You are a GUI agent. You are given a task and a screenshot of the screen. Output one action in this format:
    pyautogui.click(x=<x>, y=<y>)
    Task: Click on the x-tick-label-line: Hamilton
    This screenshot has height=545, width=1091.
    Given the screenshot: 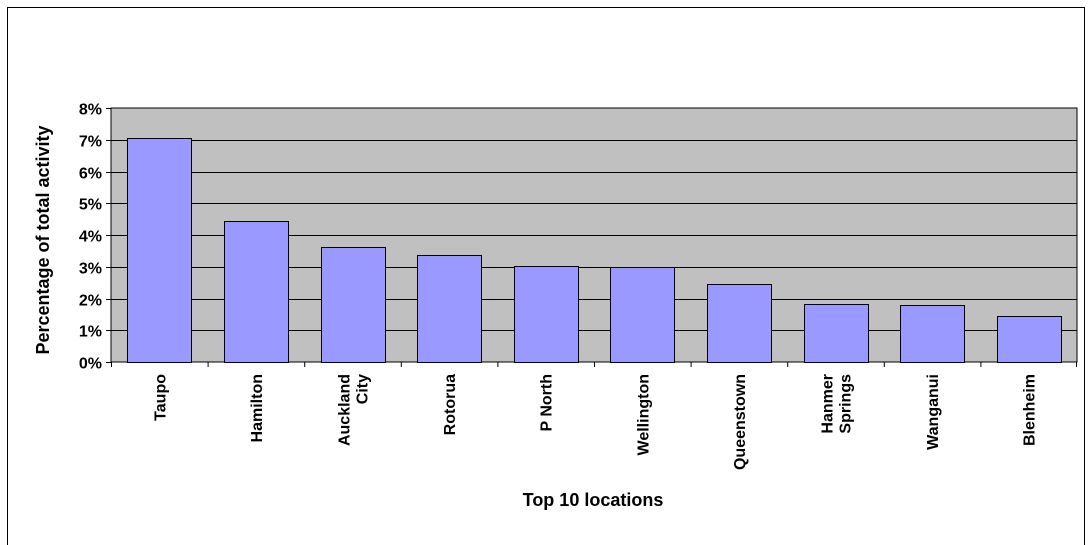 What is the action you would take?
    pyautogui.click(x=257, y=408)
    